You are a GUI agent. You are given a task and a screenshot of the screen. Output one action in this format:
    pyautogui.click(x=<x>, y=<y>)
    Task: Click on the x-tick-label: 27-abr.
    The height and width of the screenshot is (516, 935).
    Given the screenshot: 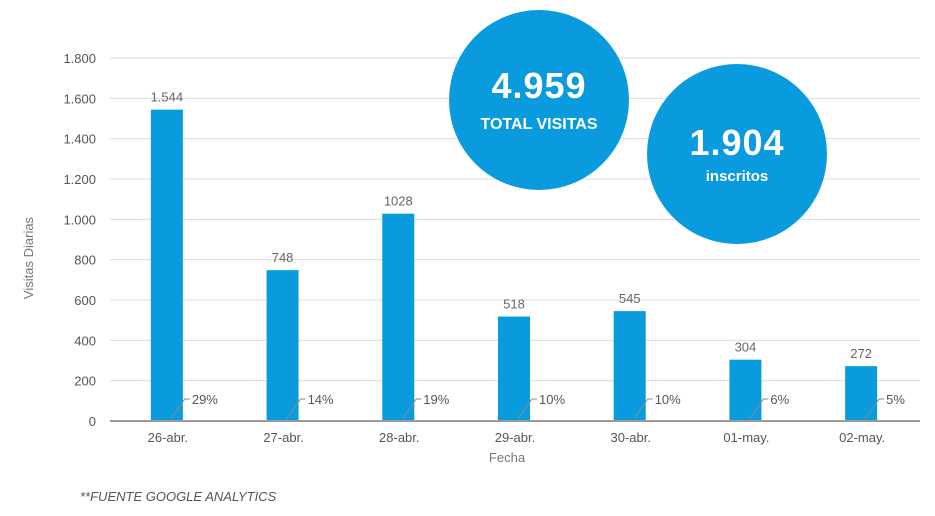 What is the action you would take?
    pyautogui.click(x=283, y=437)
    